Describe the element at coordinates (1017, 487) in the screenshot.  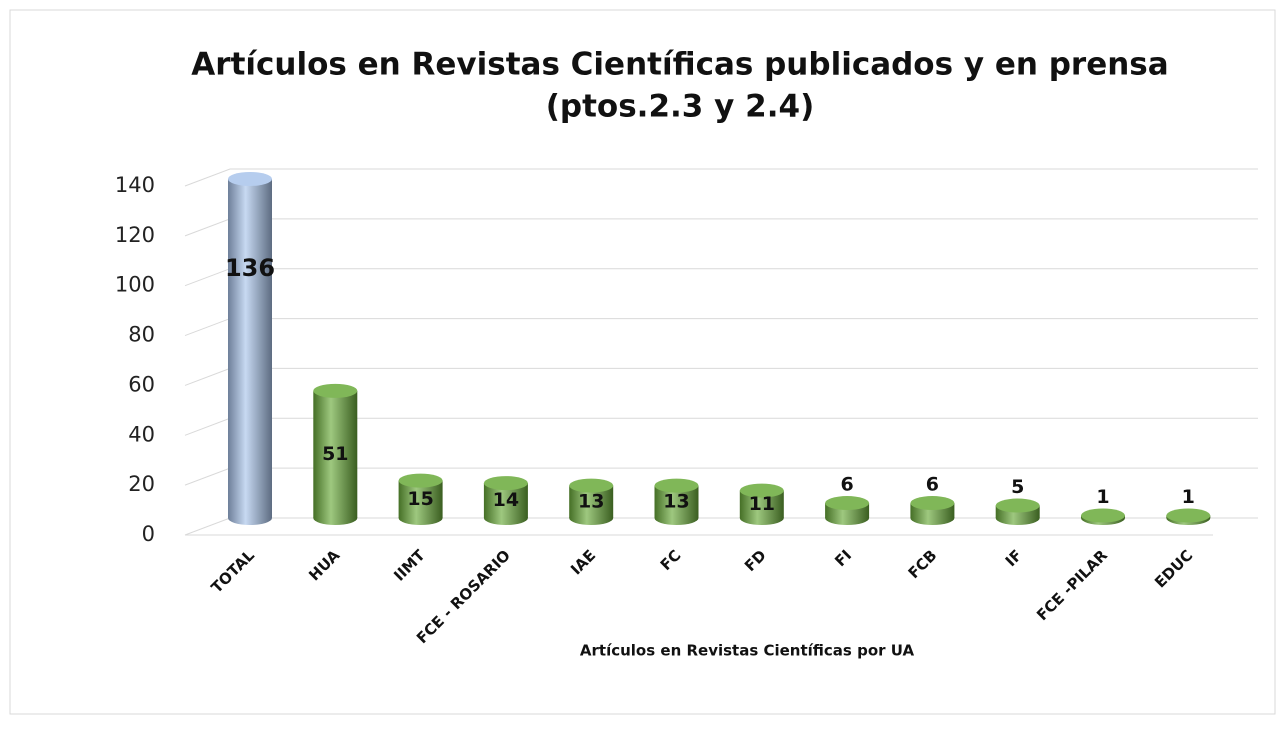
I see `data-label: 5` at that location.